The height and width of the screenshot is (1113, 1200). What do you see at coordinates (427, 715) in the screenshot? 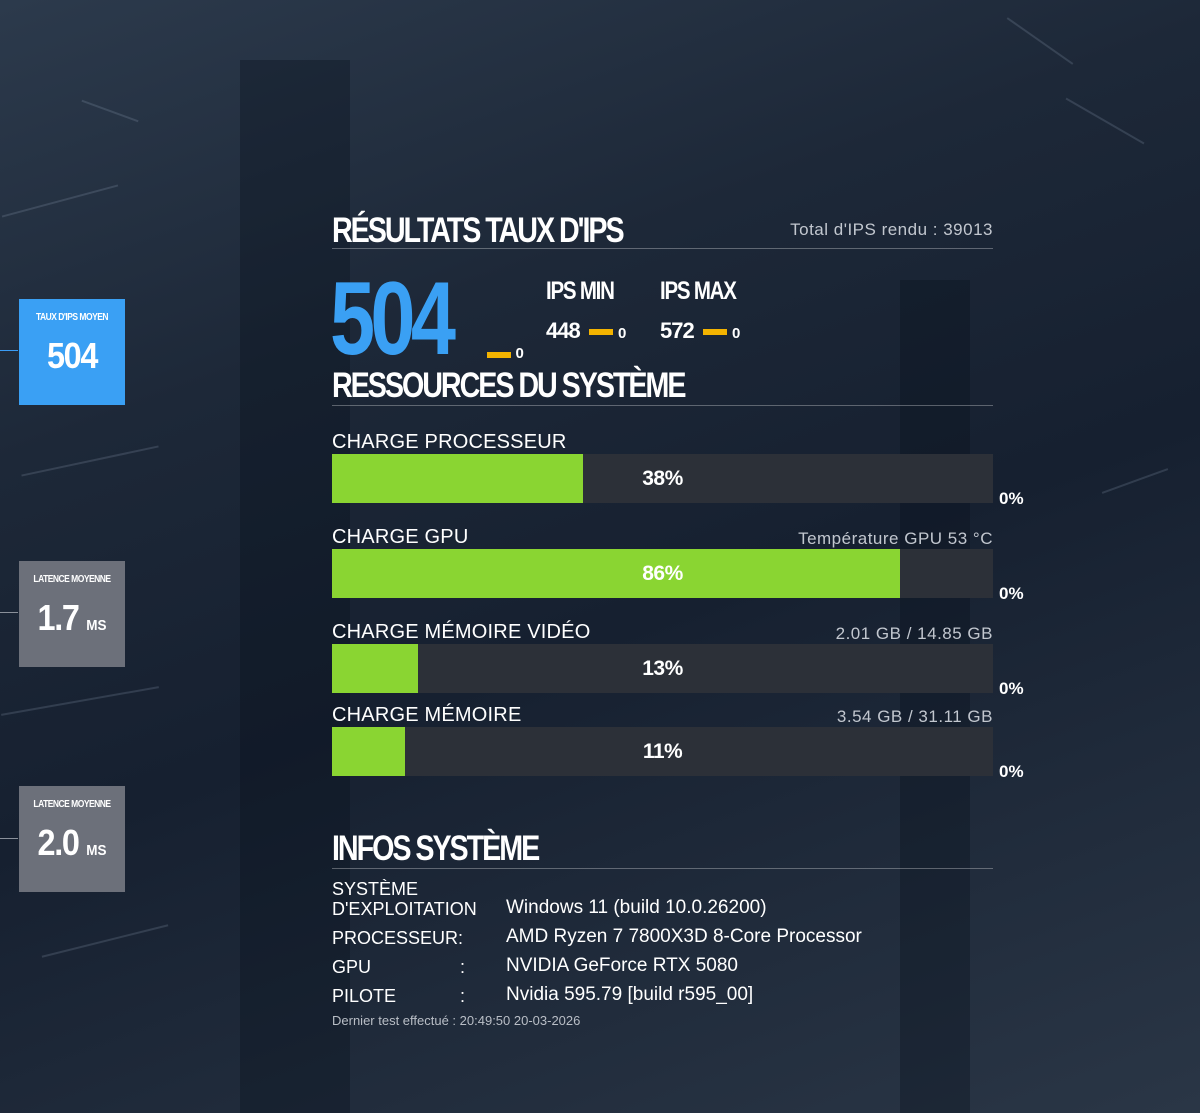
I see `resource-name: CHARGE MÉMOIRE` at bounding box center [427, 715].